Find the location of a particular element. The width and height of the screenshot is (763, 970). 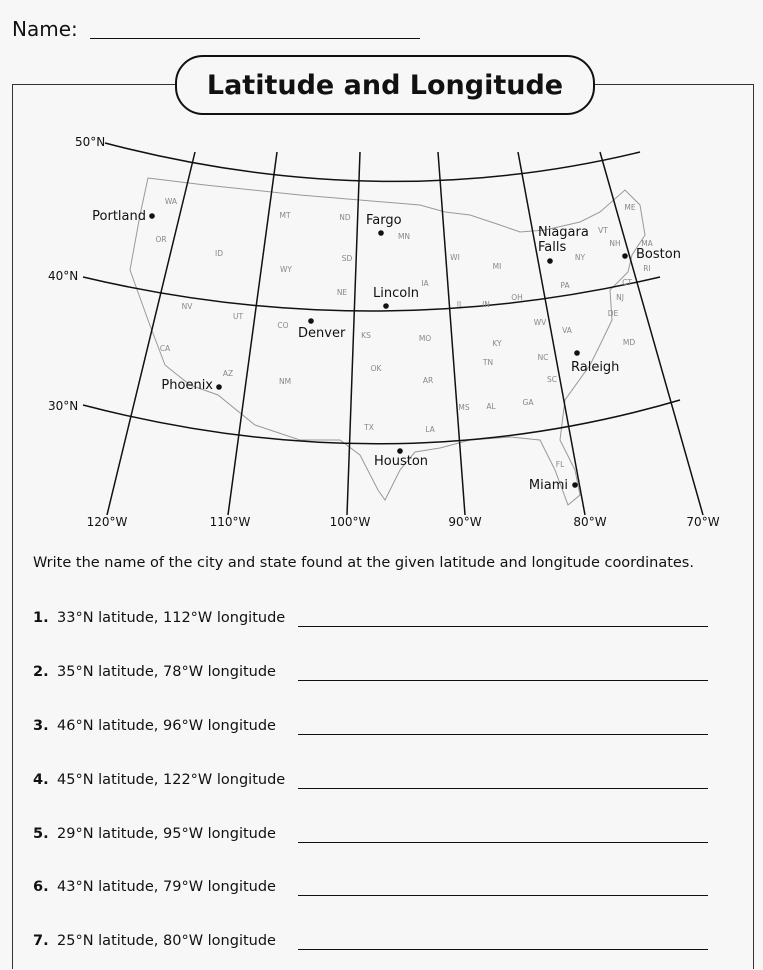

state-label-oh: OH is located at coordinates (517, 297).